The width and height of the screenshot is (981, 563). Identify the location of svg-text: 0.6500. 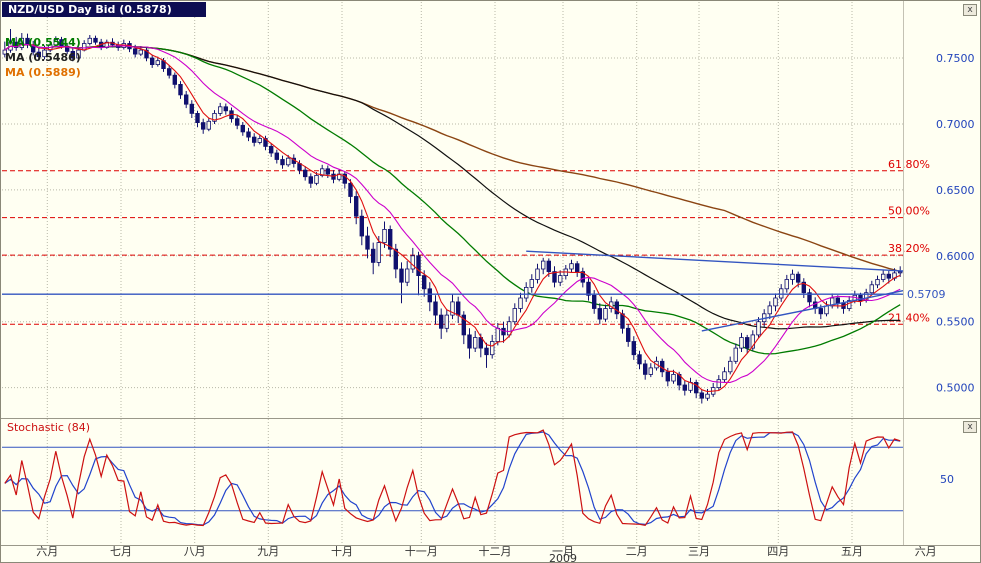
(955, 190).